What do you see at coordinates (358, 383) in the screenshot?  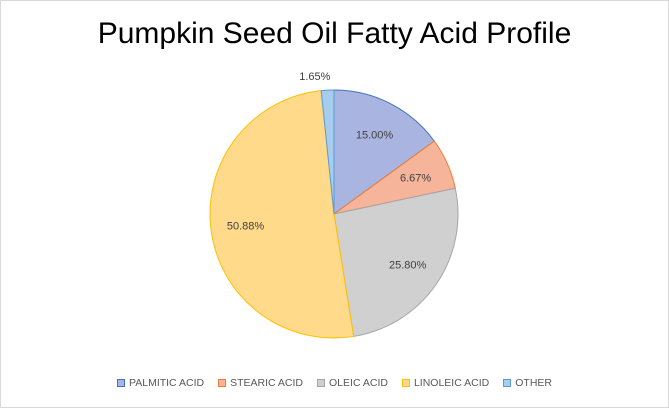 I see `legend-label: OLEIC ACID` at bounding box center [358, 383].